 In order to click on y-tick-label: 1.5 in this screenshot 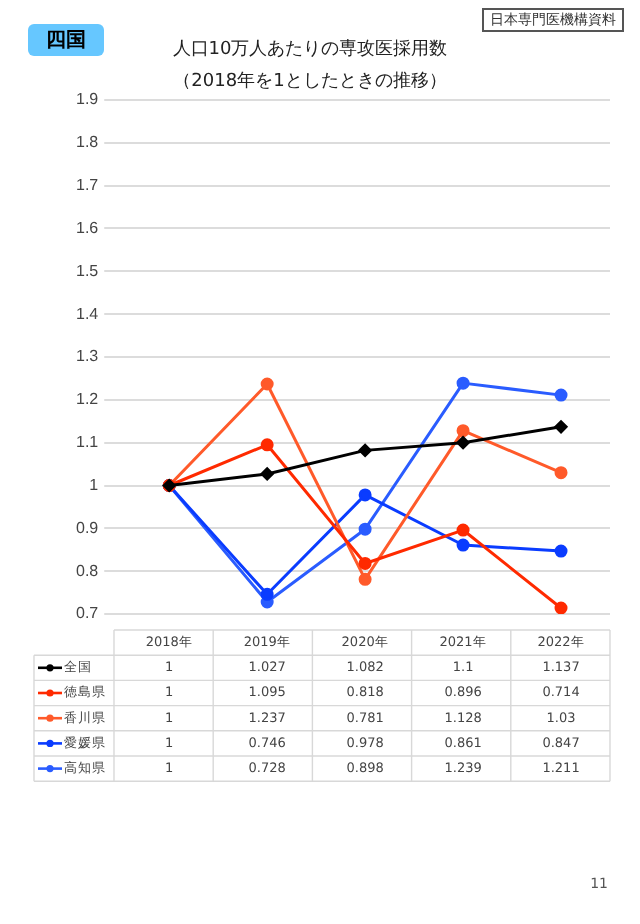, I will do `click(87, 270)`.